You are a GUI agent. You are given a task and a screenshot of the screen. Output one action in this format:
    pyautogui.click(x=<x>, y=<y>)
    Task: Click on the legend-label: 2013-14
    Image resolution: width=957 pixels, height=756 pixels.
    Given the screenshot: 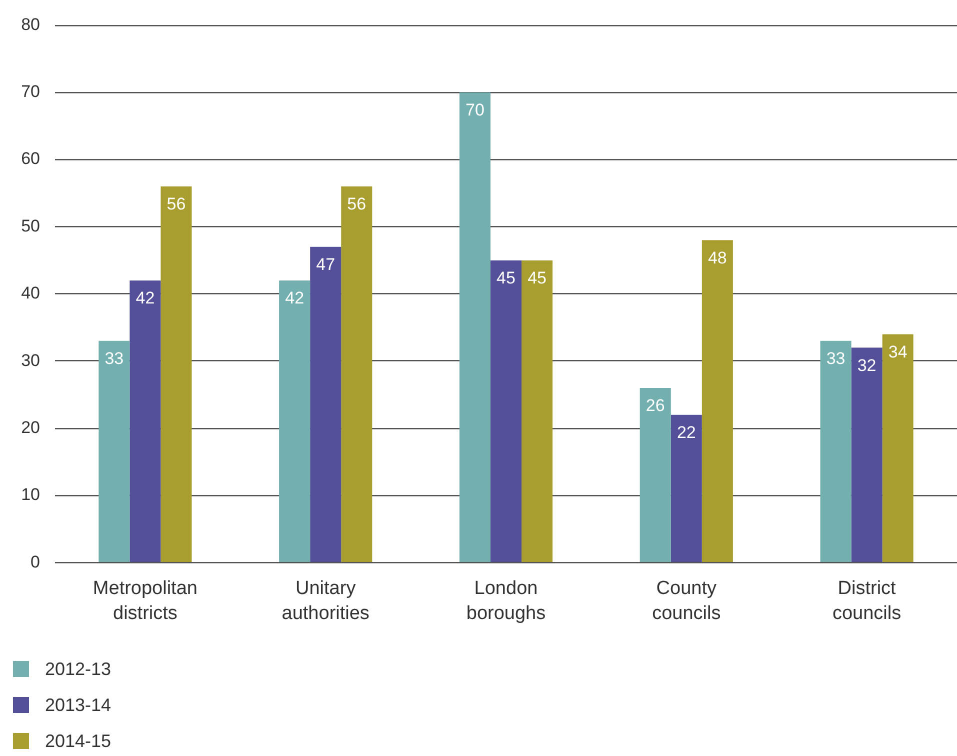 What is the action you would take?
    pyautogui.click(x=78, y=705)
    